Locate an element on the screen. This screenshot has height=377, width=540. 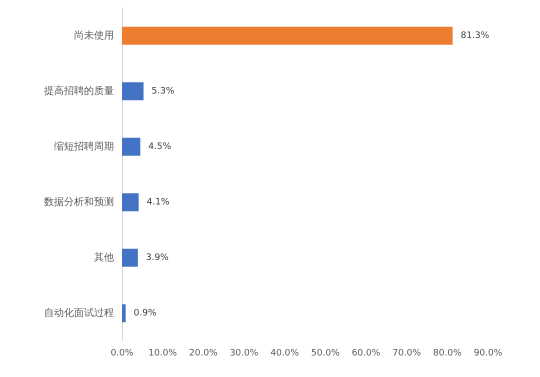
x-tick-label: 0.0% is located at coordinates (122, 353).